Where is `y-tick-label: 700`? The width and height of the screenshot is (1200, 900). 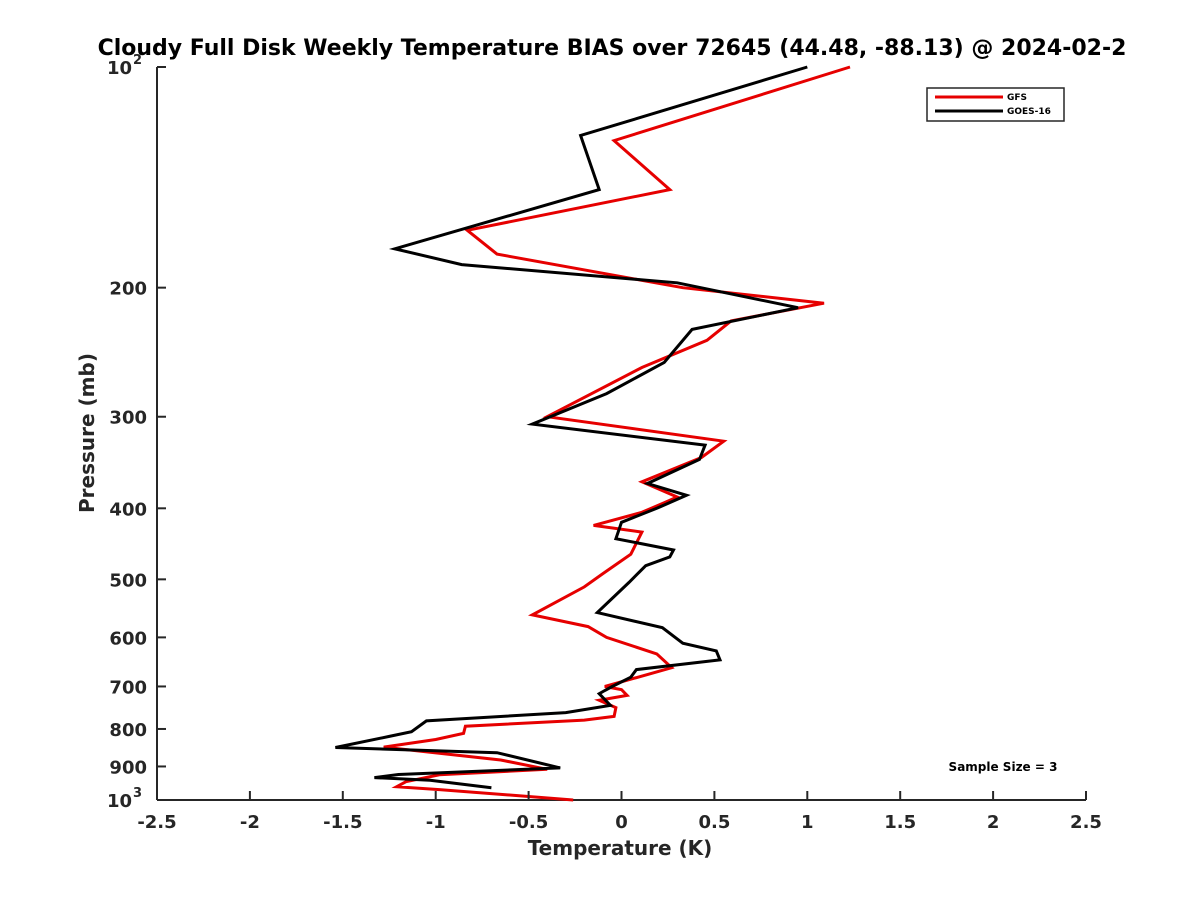 y-tick-label: 700 is located at coordinates (128, 687).